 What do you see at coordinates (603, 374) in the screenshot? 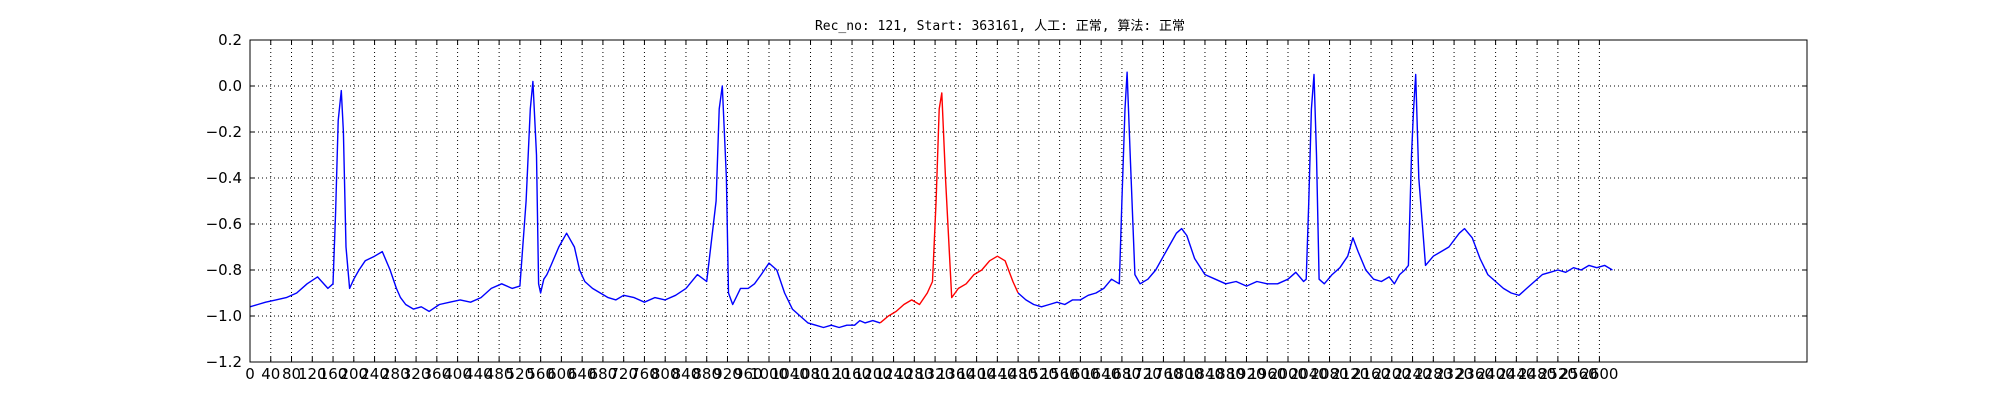
I see `x-tick-label: 680` at bounding box center [603, 374].